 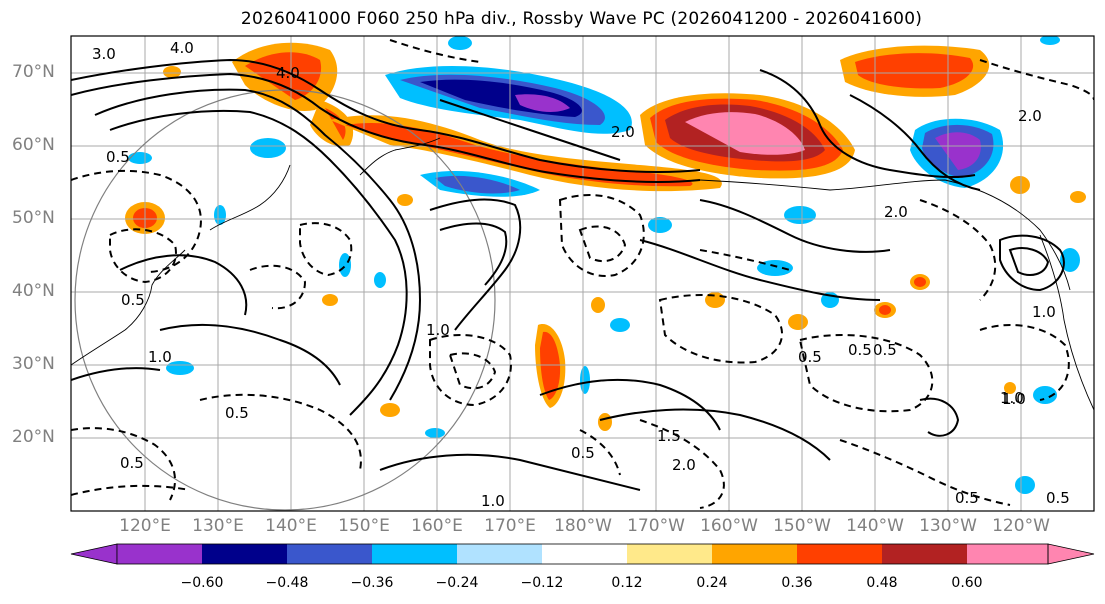 What do you see at coordinates (218, 526) in the screenshot?
I see `lon-label: 130°E` at bounding box center [218, 526].